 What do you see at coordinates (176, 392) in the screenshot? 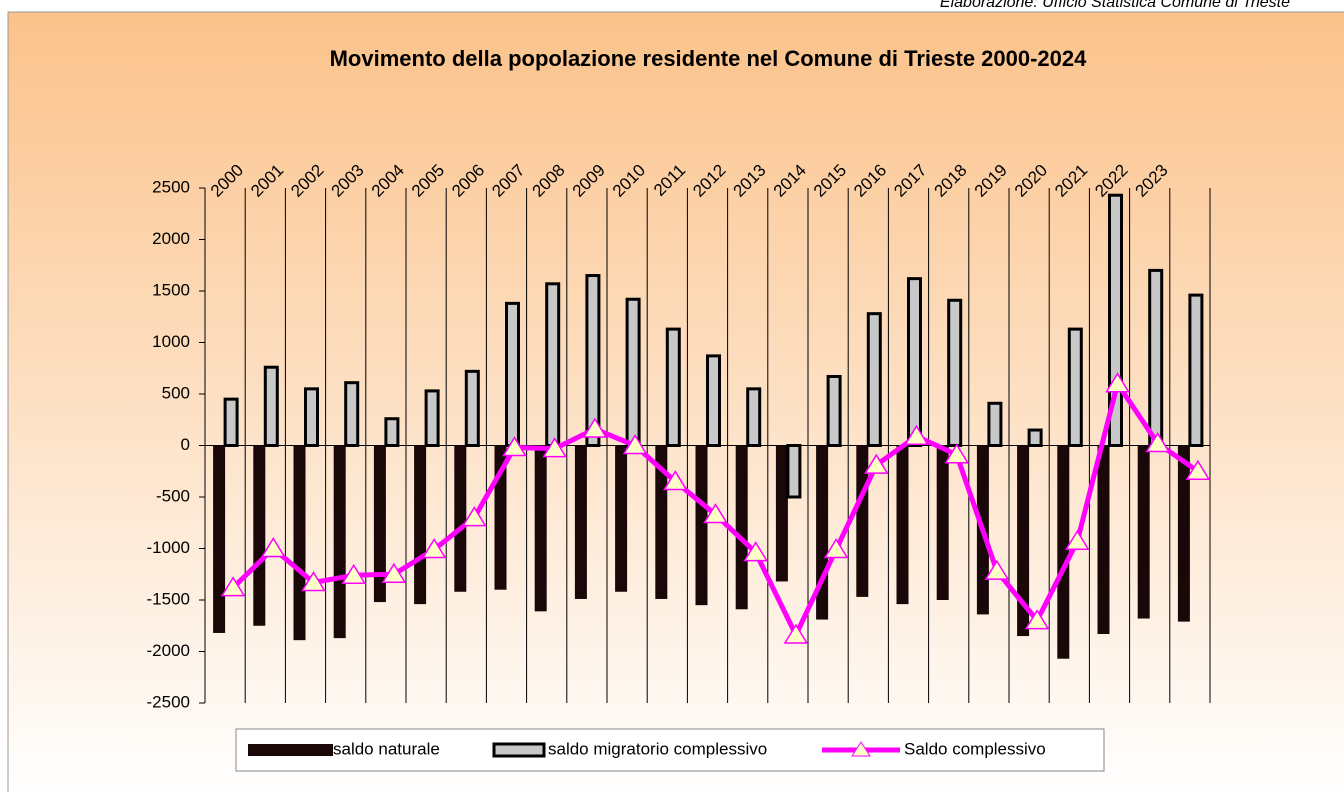
I see `y-tick-label: 500` at bounding box center [176, 392].